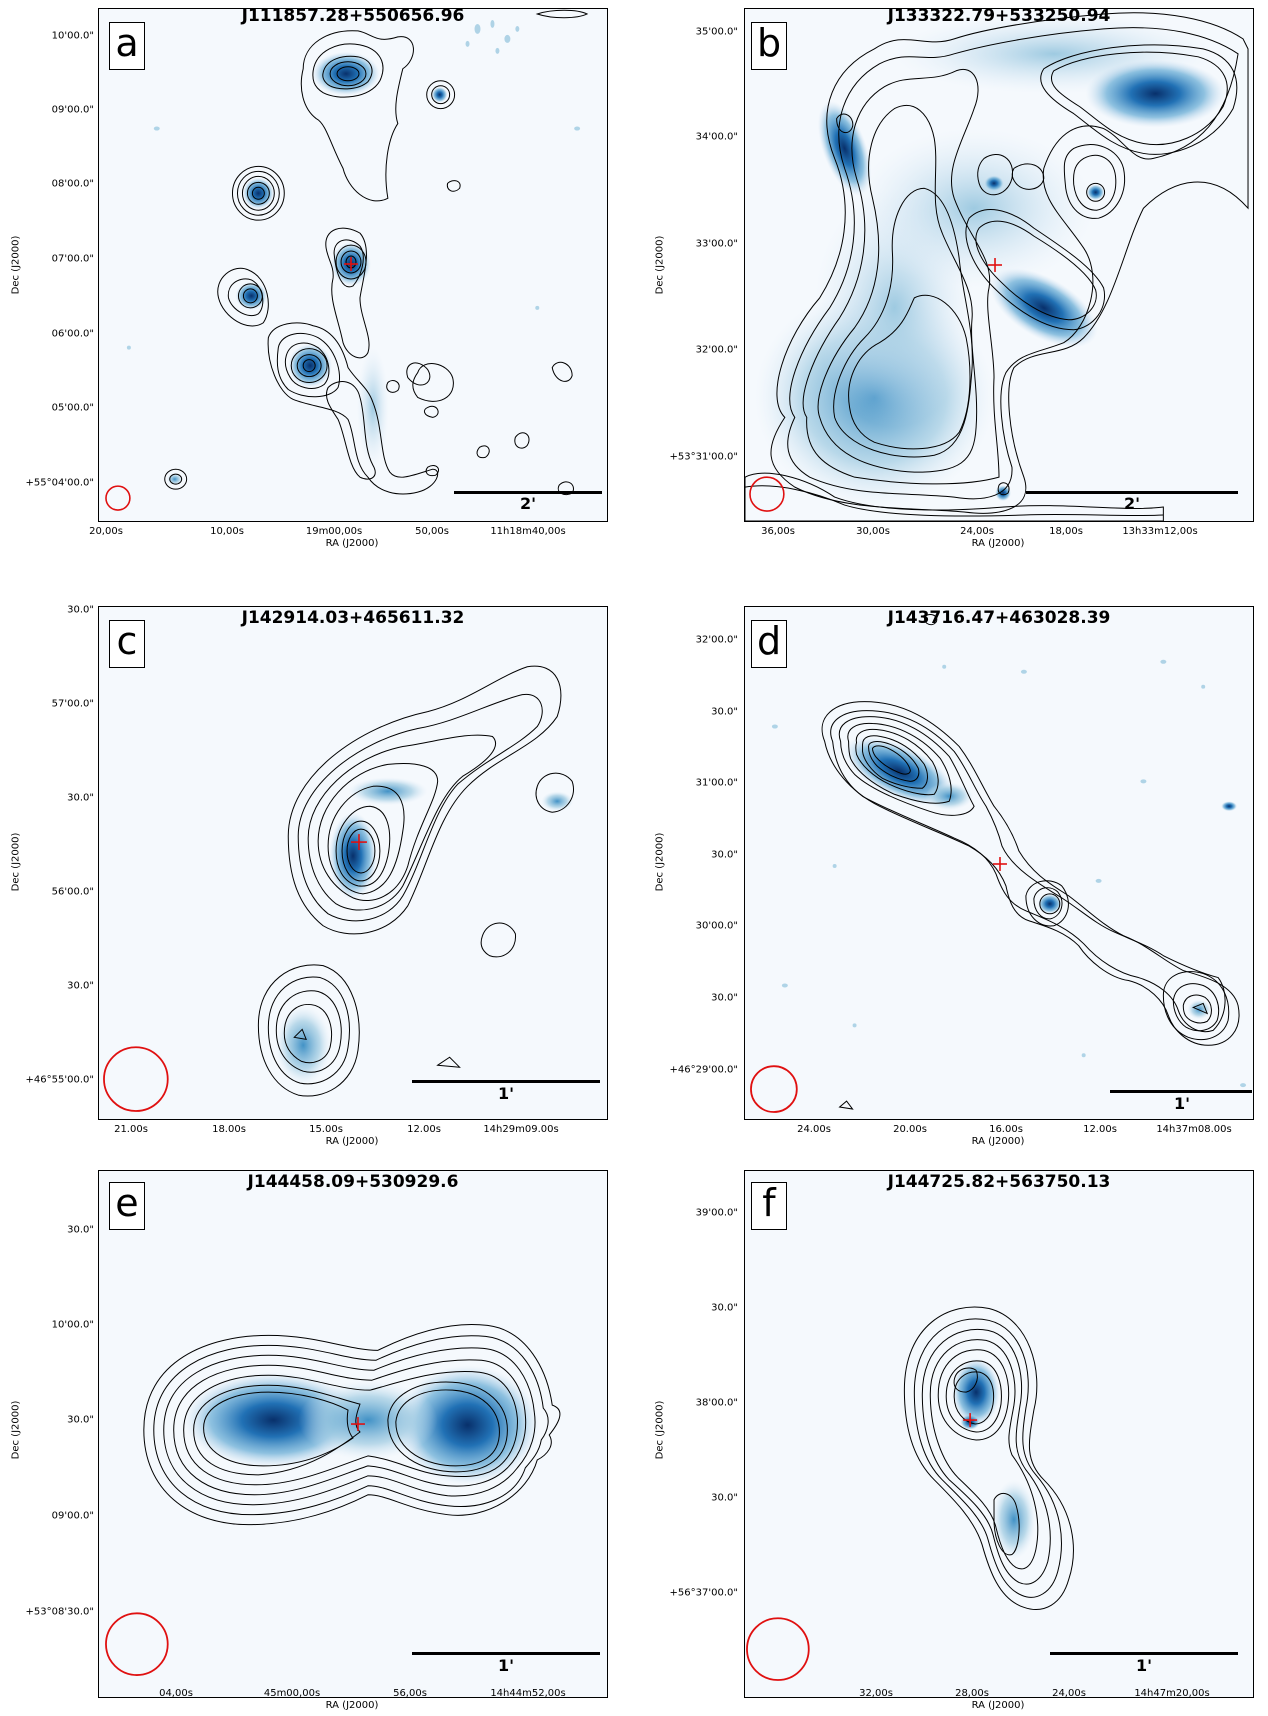 The height and width of the screenshot is (1716, 1268). What do you see at coordinates (106, 531) in the screenshot?
I see `panel-a-xtick: 20,00s` at bounding box center [106, 531].